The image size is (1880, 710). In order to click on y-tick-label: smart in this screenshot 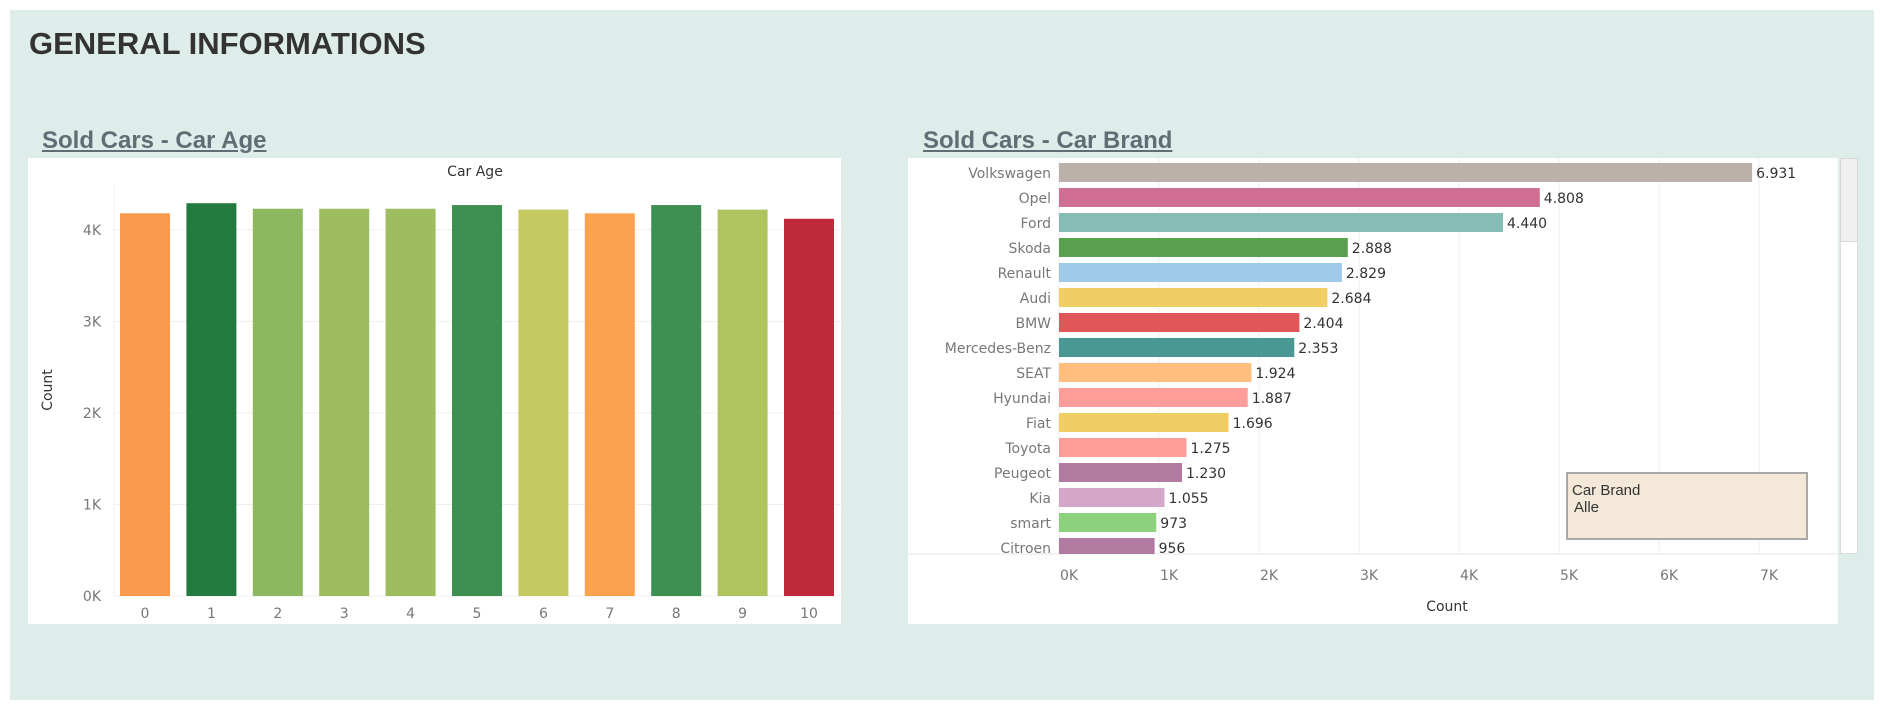, I will do `click(1030, 524)`.